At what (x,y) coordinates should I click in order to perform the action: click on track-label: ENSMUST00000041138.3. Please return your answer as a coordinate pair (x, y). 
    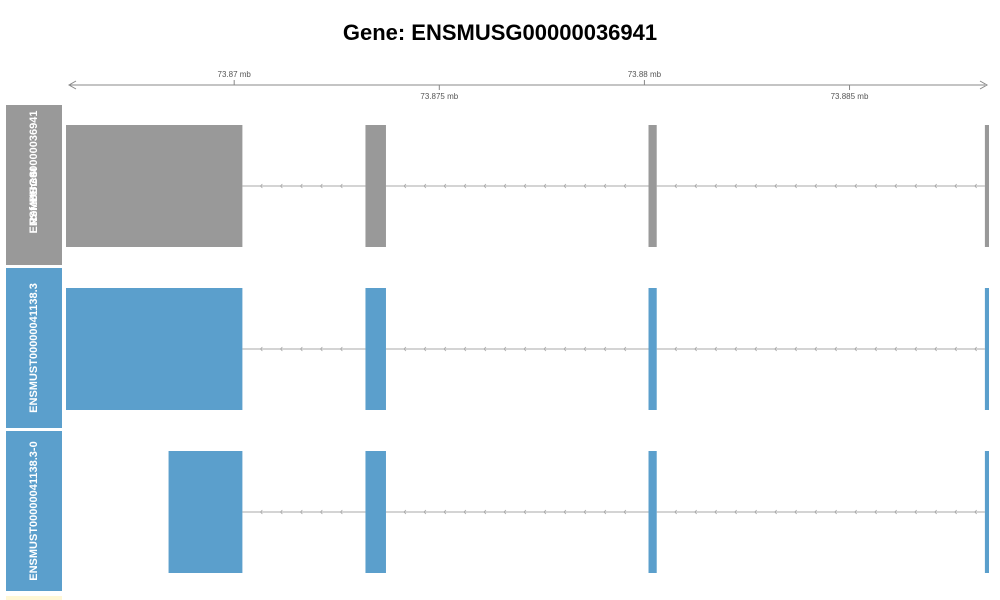
    Looking at the image, I should click on (34, 348).